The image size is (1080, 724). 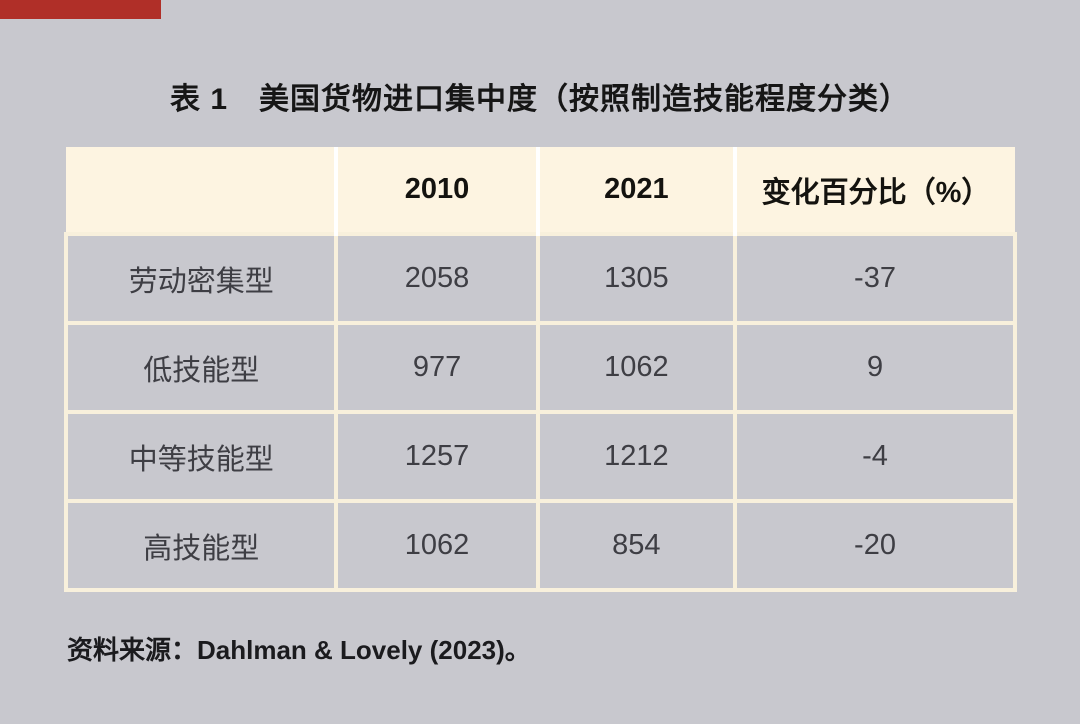 I want to click on red-accent-bar, so click(x=80, y=9).